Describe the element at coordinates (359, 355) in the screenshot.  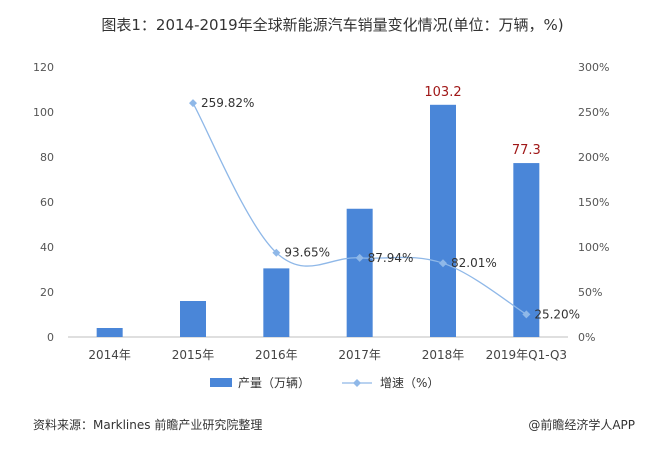
I see `x-tick-label: 2017年` at that location.